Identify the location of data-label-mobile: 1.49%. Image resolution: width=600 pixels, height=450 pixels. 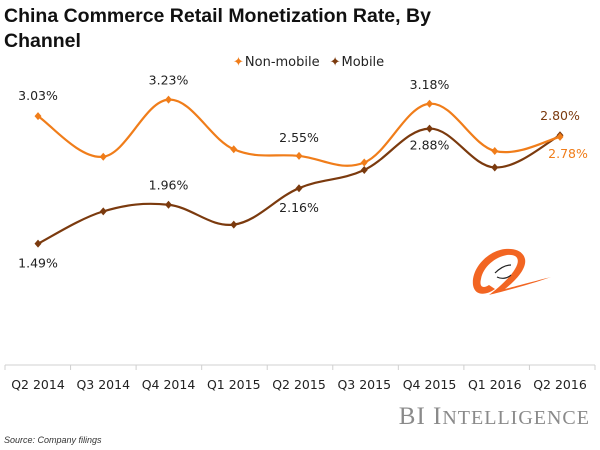
(38, 263).